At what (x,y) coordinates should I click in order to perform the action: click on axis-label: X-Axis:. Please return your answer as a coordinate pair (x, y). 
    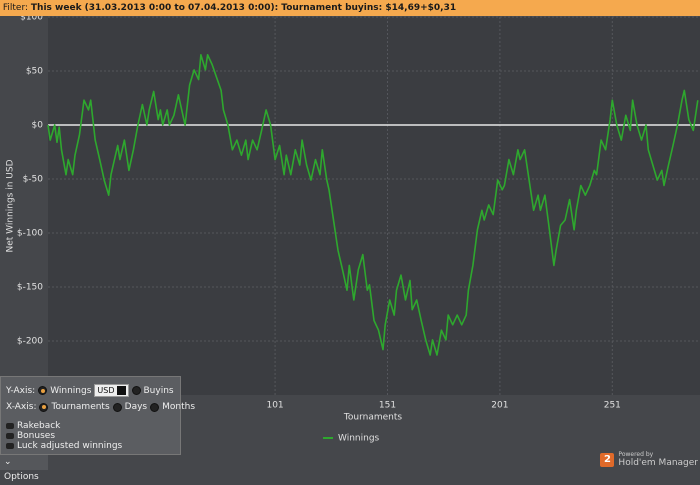
    Looking at the image, I should click on (21, 407).